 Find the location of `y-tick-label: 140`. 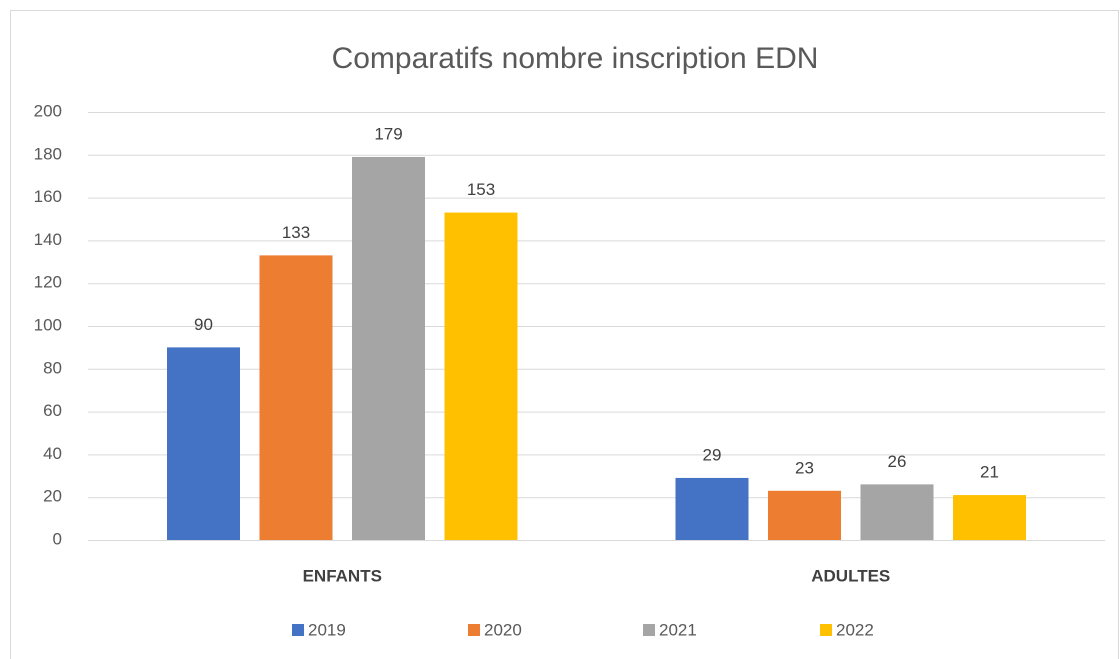

y-tick-label: 140 is located at coordinates (48, 239).